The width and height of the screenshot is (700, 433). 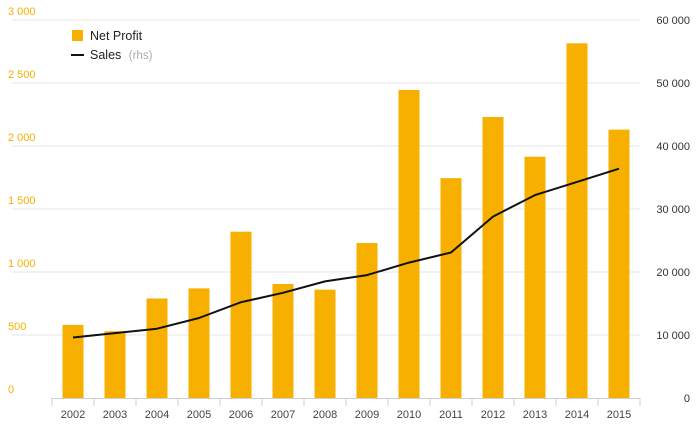 I want to click on x-tick-label-2008: 2008, so click(x=325, y=415).